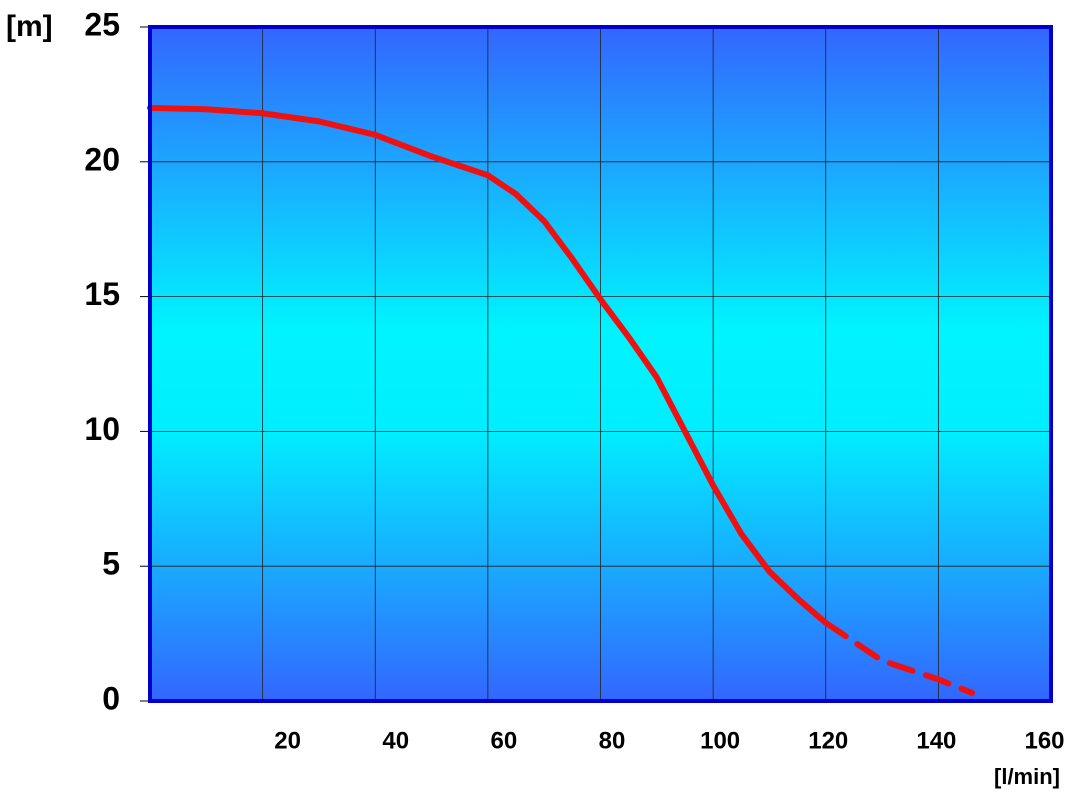  I want to click on curve, so click(899, 657).